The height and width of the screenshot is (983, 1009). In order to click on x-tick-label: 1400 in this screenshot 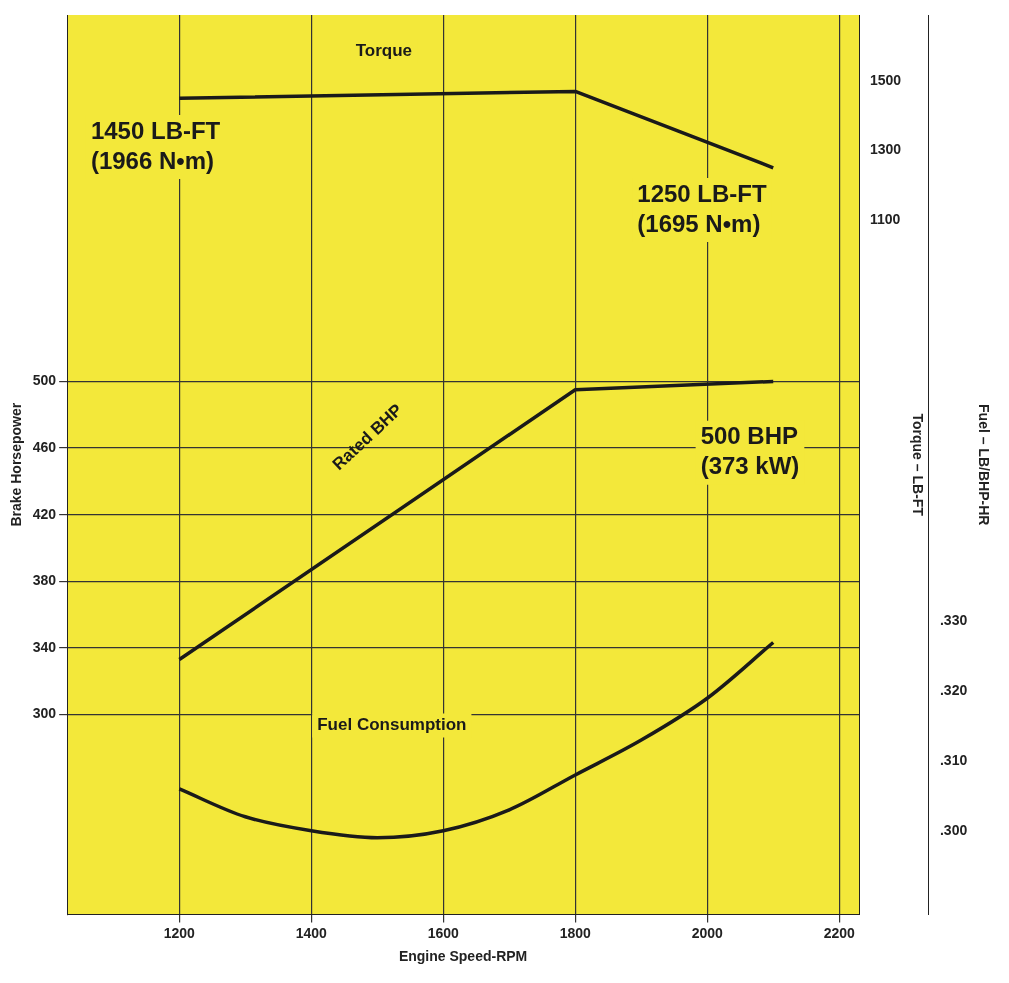, I will do `click(311, 932)`.